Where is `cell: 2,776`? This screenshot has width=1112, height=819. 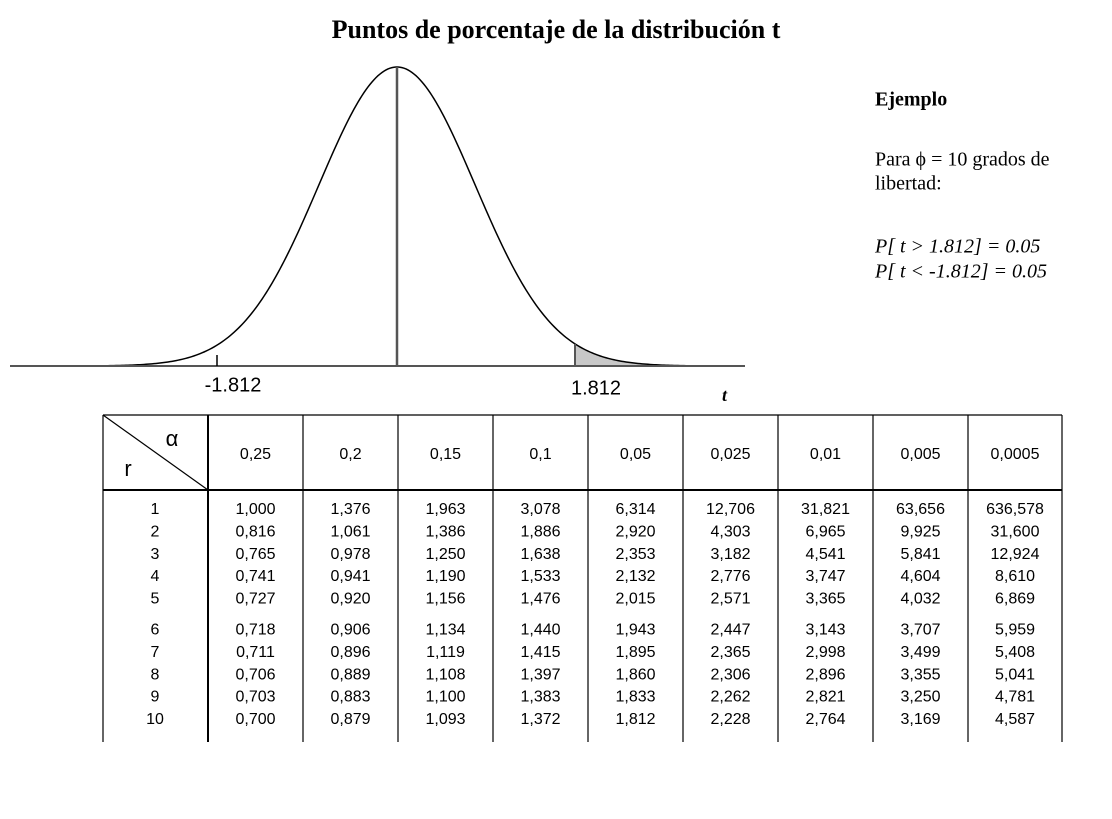 cell: 2,776 is located at coordinates (730, 576).